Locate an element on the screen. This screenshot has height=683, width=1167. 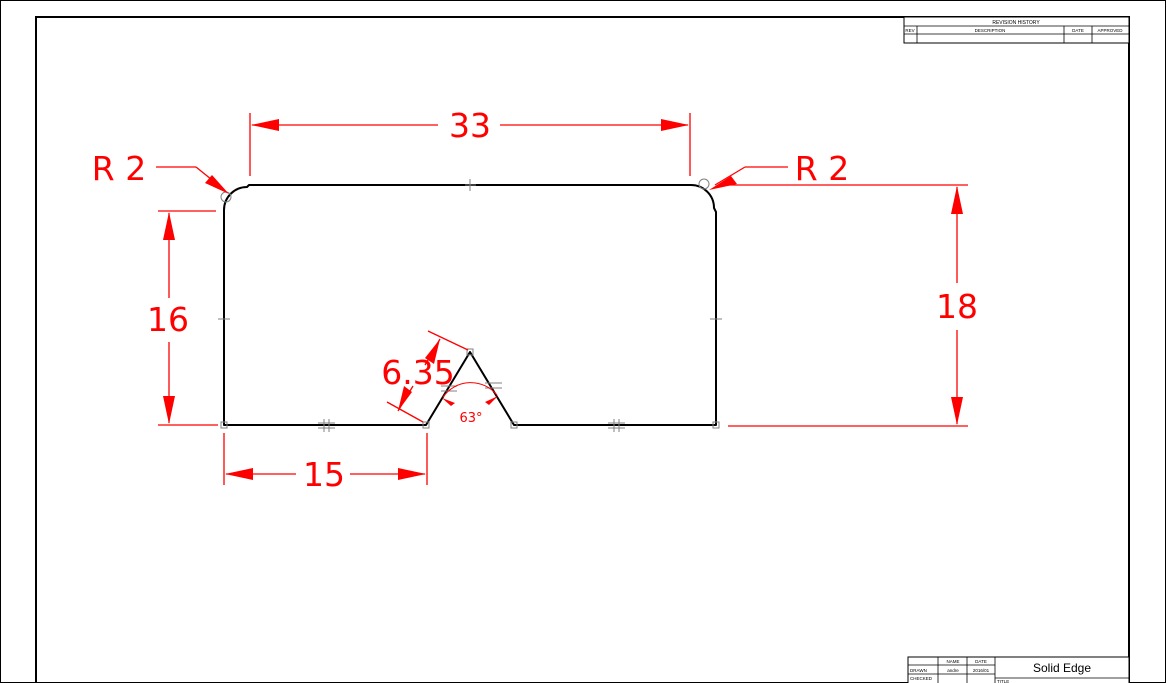
dim-6.35-extension-bottom is located at coordinates (405, 412).